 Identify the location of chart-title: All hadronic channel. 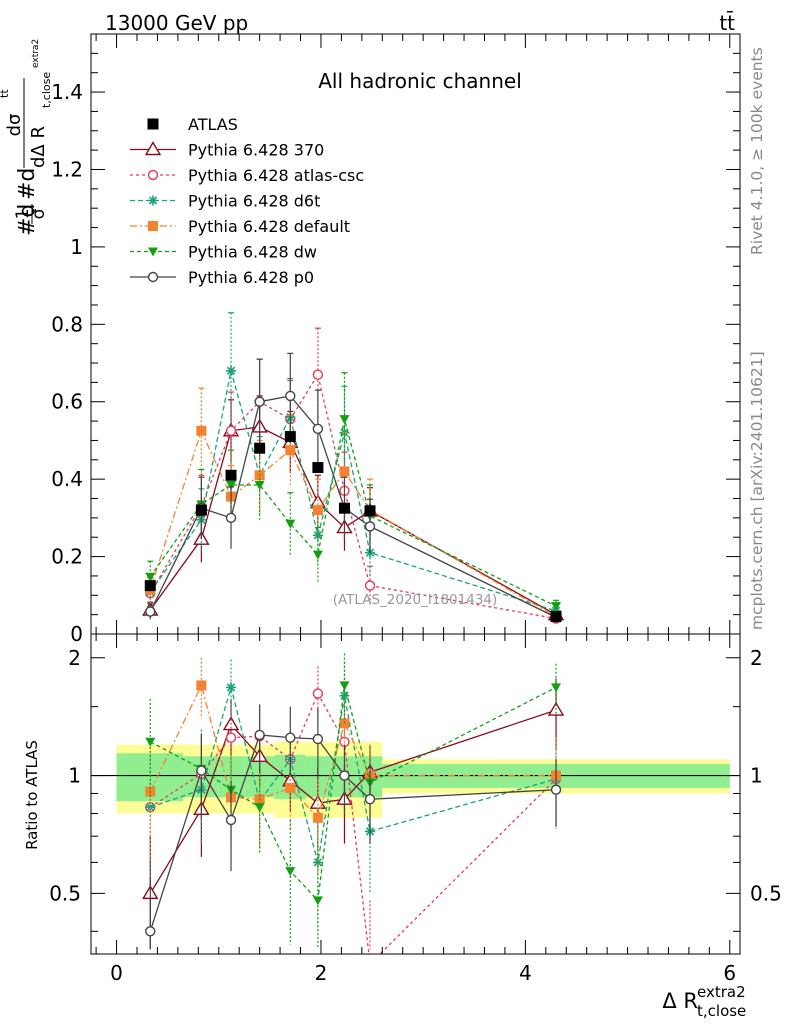
(420, 81).